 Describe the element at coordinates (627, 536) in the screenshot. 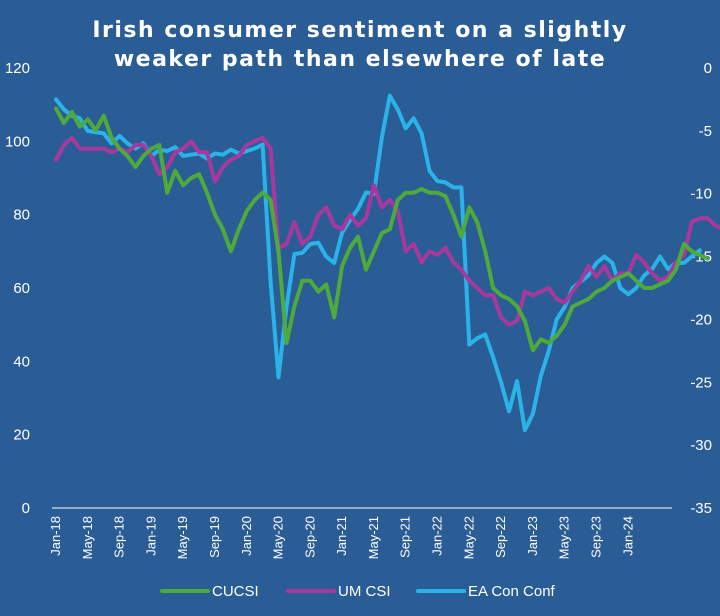

I see `x-tick-label: Jan-24` at that location.